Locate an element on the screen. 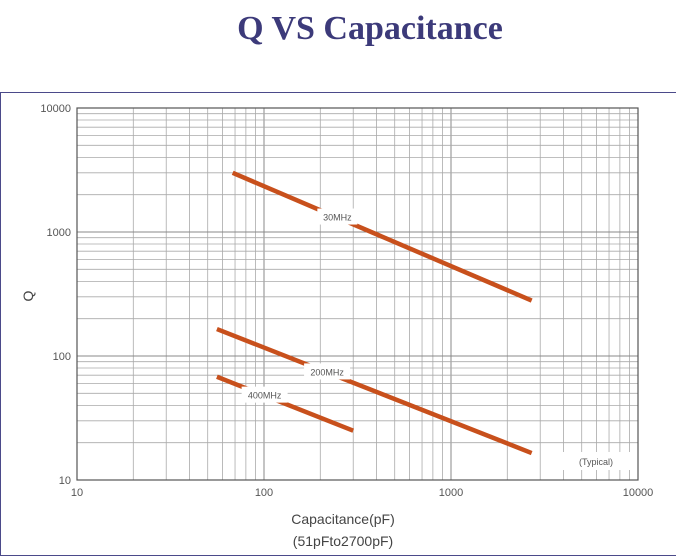 This screenshot has width=678, height=557. x-tick-label: 1000 is located at coordinates (451, 493).